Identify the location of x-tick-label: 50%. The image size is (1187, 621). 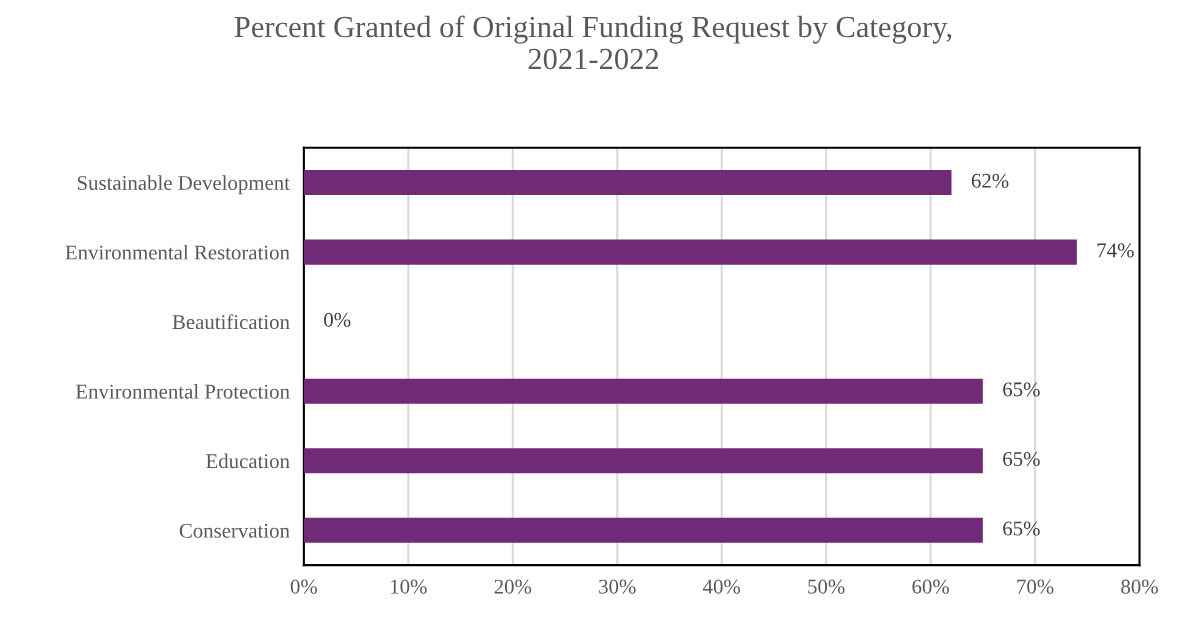
(826, 586).